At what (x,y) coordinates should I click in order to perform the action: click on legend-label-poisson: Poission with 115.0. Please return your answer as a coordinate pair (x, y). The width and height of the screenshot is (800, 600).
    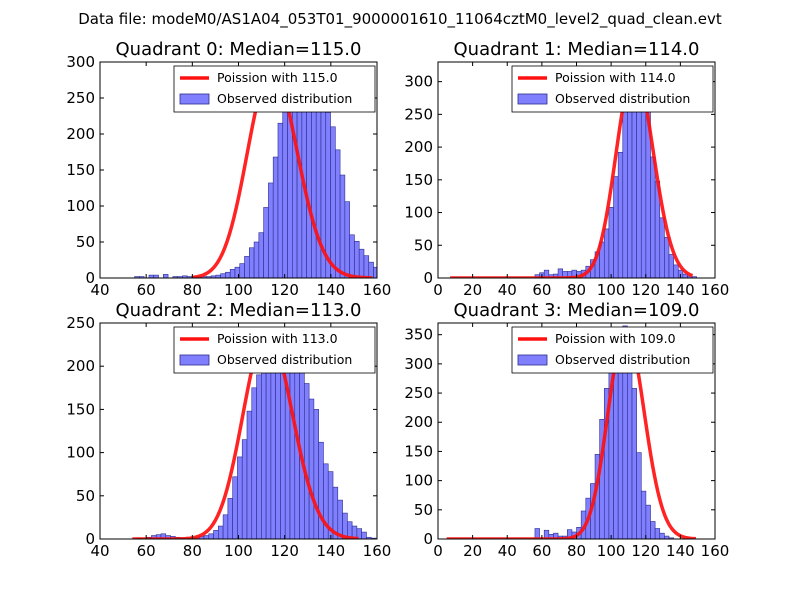
    Looking at the image, I should click on (277, 77).